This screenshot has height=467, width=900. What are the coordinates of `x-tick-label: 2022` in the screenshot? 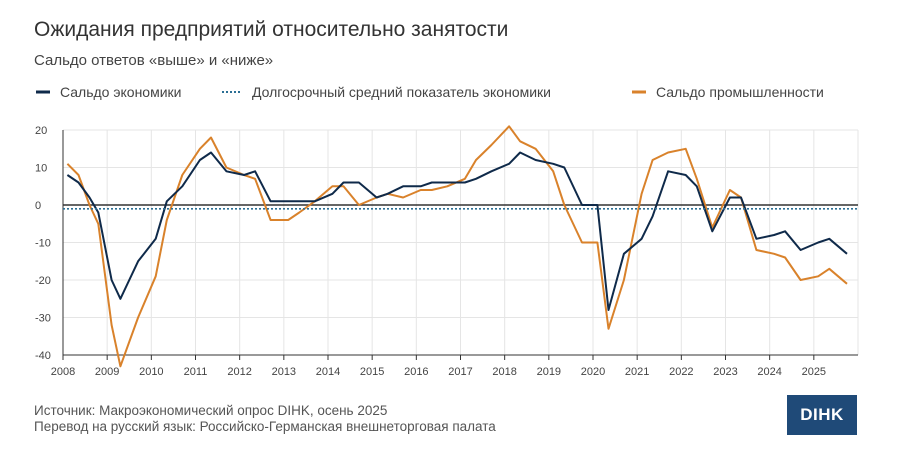 It's located at (681, 372).